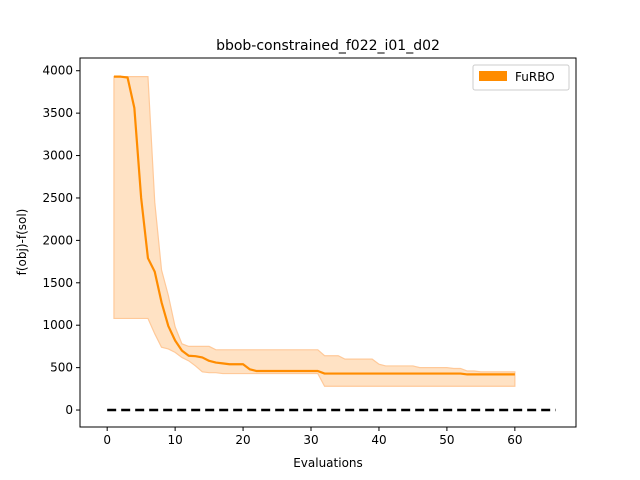 This screenshot has width=640, height=480. What do you see at coordinates (61, 368) in the screenshot?
I see `y-tick-label: 500` at bounding box center [61, 368].